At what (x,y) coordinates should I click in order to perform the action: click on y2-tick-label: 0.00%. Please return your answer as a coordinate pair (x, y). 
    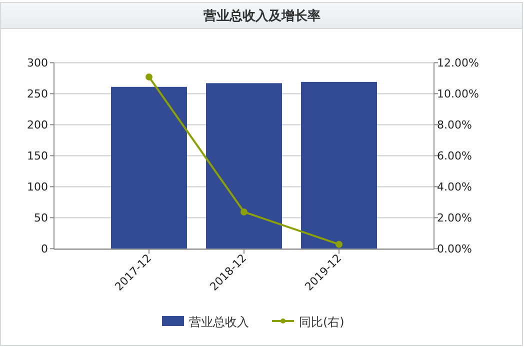
    Looking at the image, I should click on (454, 249).